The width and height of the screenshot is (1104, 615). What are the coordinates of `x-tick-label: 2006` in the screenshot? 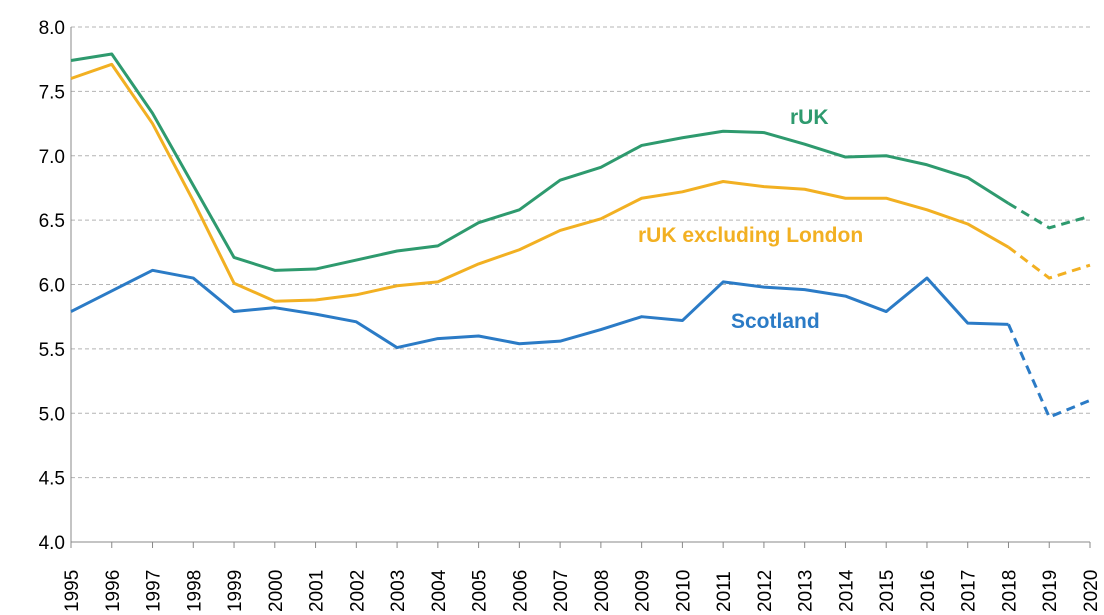 It's located at (520, 591).